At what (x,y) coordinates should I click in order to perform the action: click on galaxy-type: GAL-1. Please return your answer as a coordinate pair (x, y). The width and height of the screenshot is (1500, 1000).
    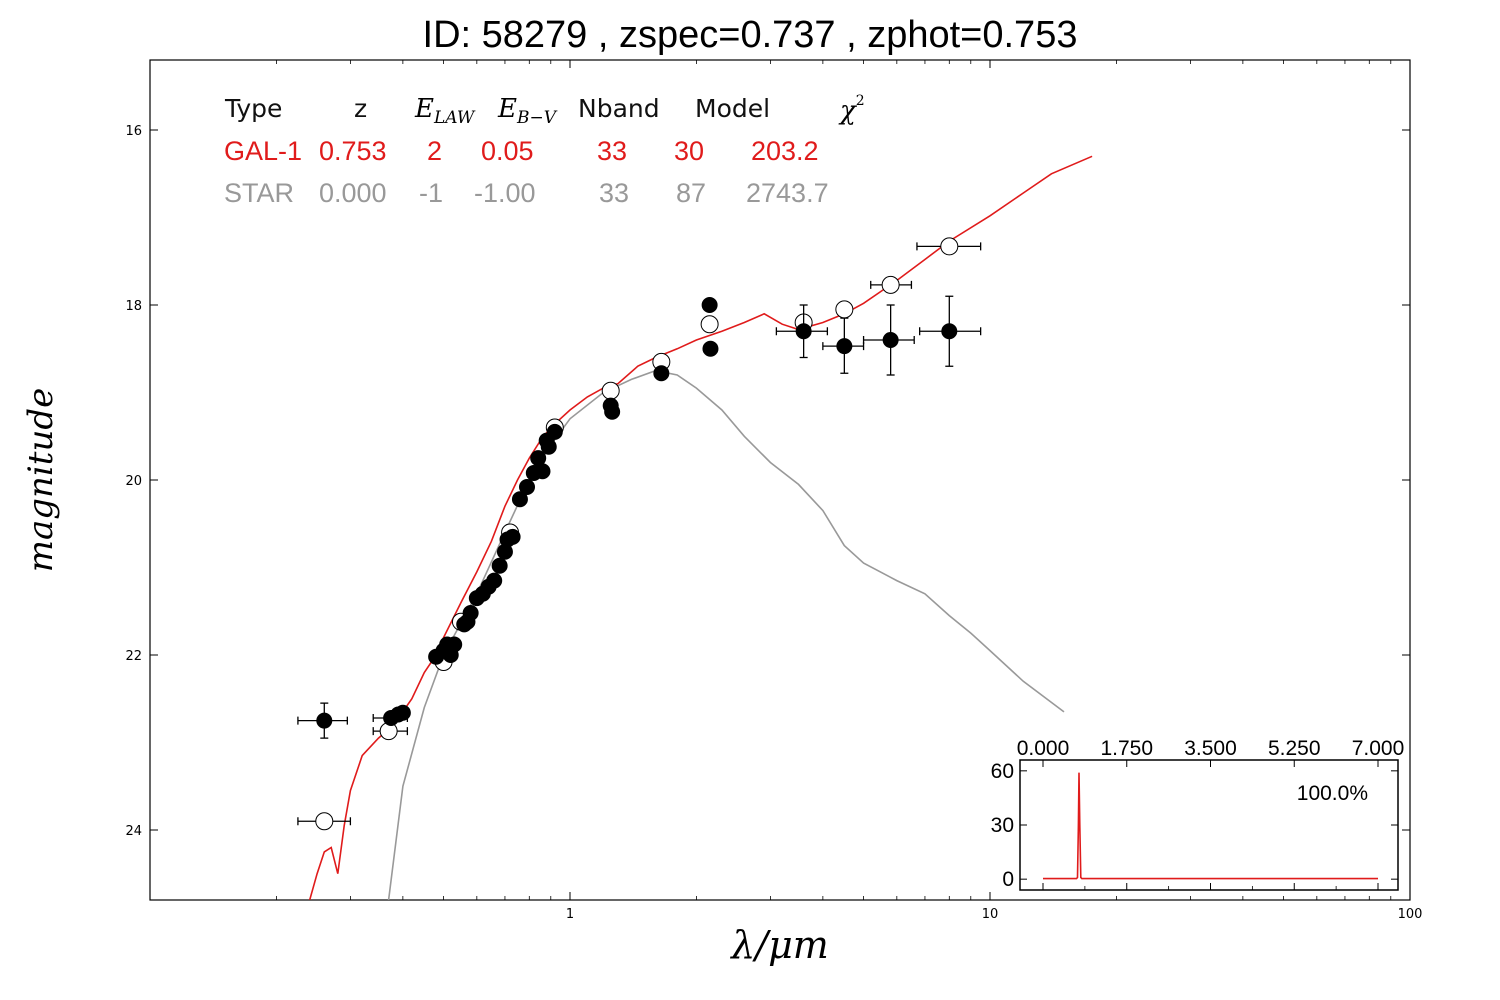
    Looking at the image, I should click on (263, 151).